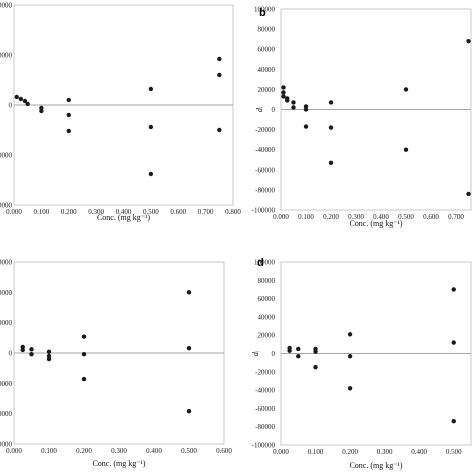  Describe the element at coordinates (6, 384) in the screenshot. I see `y-tick-label: -500000` at that location.